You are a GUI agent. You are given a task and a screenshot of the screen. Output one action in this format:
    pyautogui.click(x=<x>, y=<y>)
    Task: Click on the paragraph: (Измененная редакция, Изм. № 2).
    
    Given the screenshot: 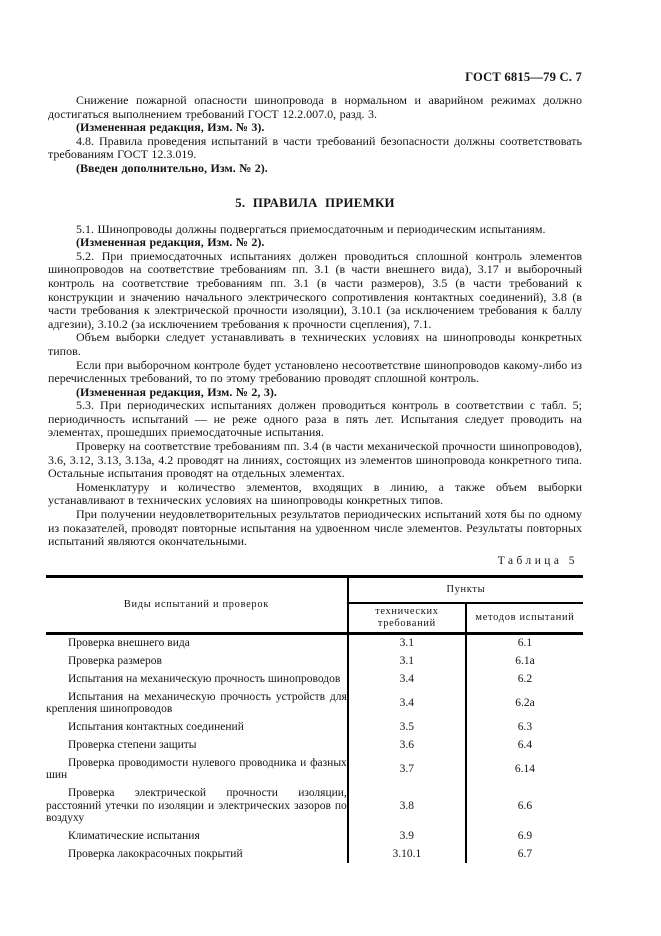 What is the action you would take?
    pyautogui.click(x=170, y=242)
    